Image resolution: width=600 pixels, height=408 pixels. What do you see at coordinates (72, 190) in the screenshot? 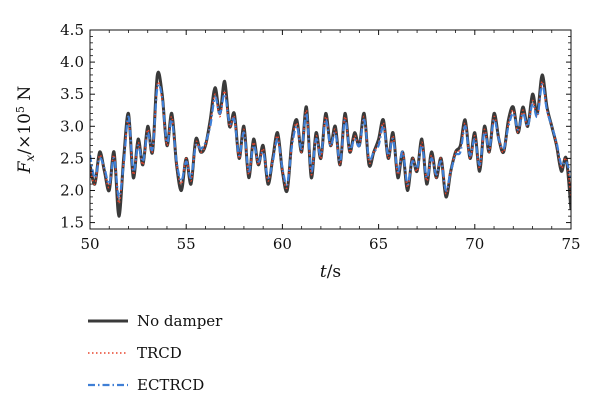
I see `y-tick-label: 2.0` at bounding box center [72, 190].